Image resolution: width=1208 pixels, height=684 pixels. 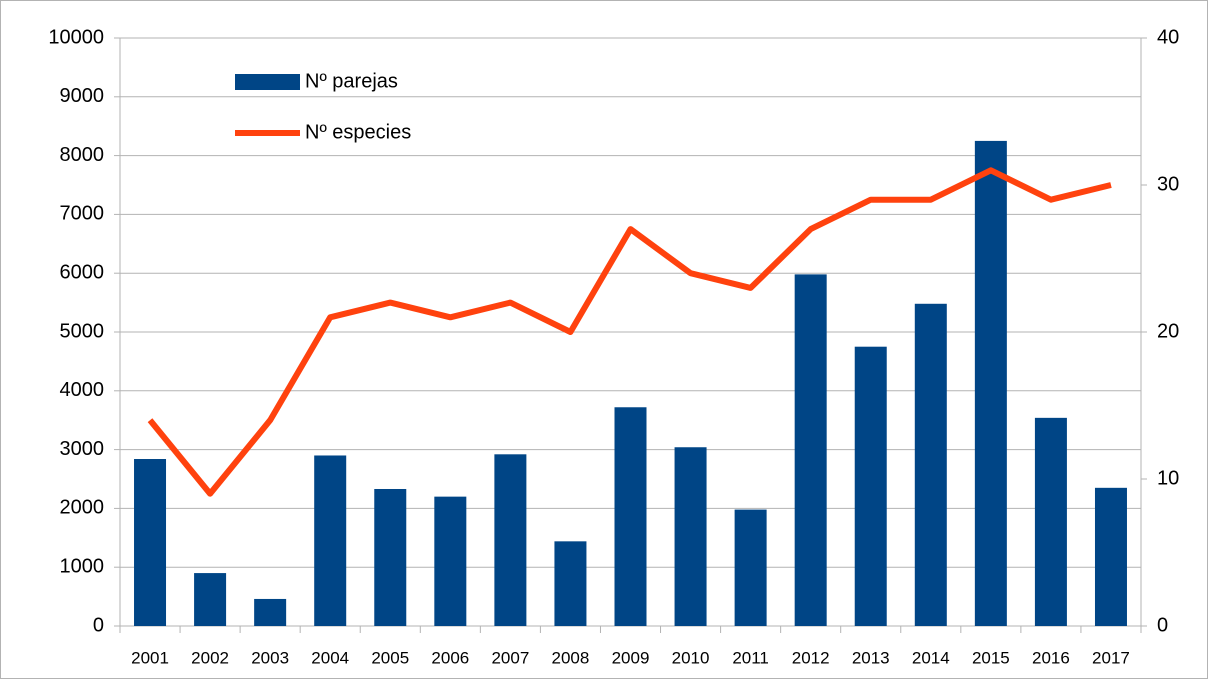 I want to click on x-tick-label: 2008, so click(x=571, y=657).